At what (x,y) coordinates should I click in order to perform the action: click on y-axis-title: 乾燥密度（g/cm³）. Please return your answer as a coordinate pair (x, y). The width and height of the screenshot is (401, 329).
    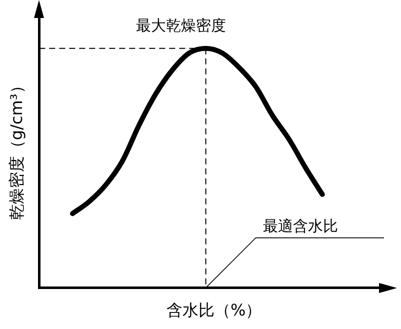
    Looking at the image, I should click on (16, 149).